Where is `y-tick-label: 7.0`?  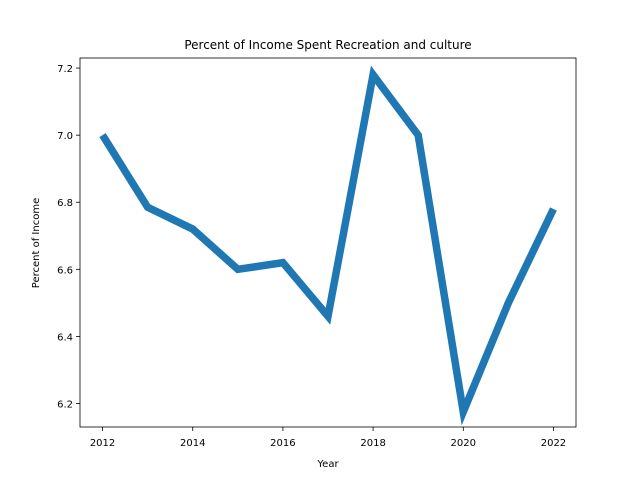
y-tick-label: 7.0 is located at coordinates (65, 136).